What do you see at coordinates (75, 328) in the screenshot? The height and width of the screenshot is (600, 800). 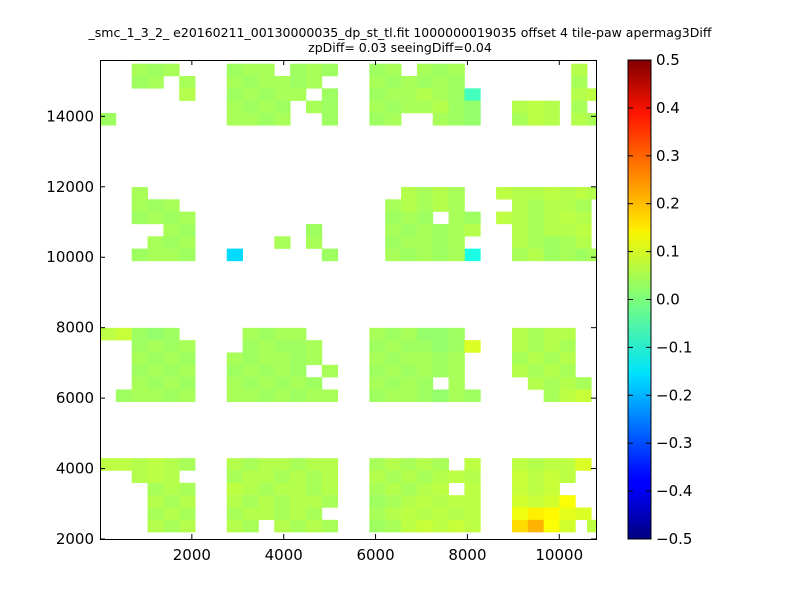 I see `y-tick-label: 8000` at bounding box center [75, 328].